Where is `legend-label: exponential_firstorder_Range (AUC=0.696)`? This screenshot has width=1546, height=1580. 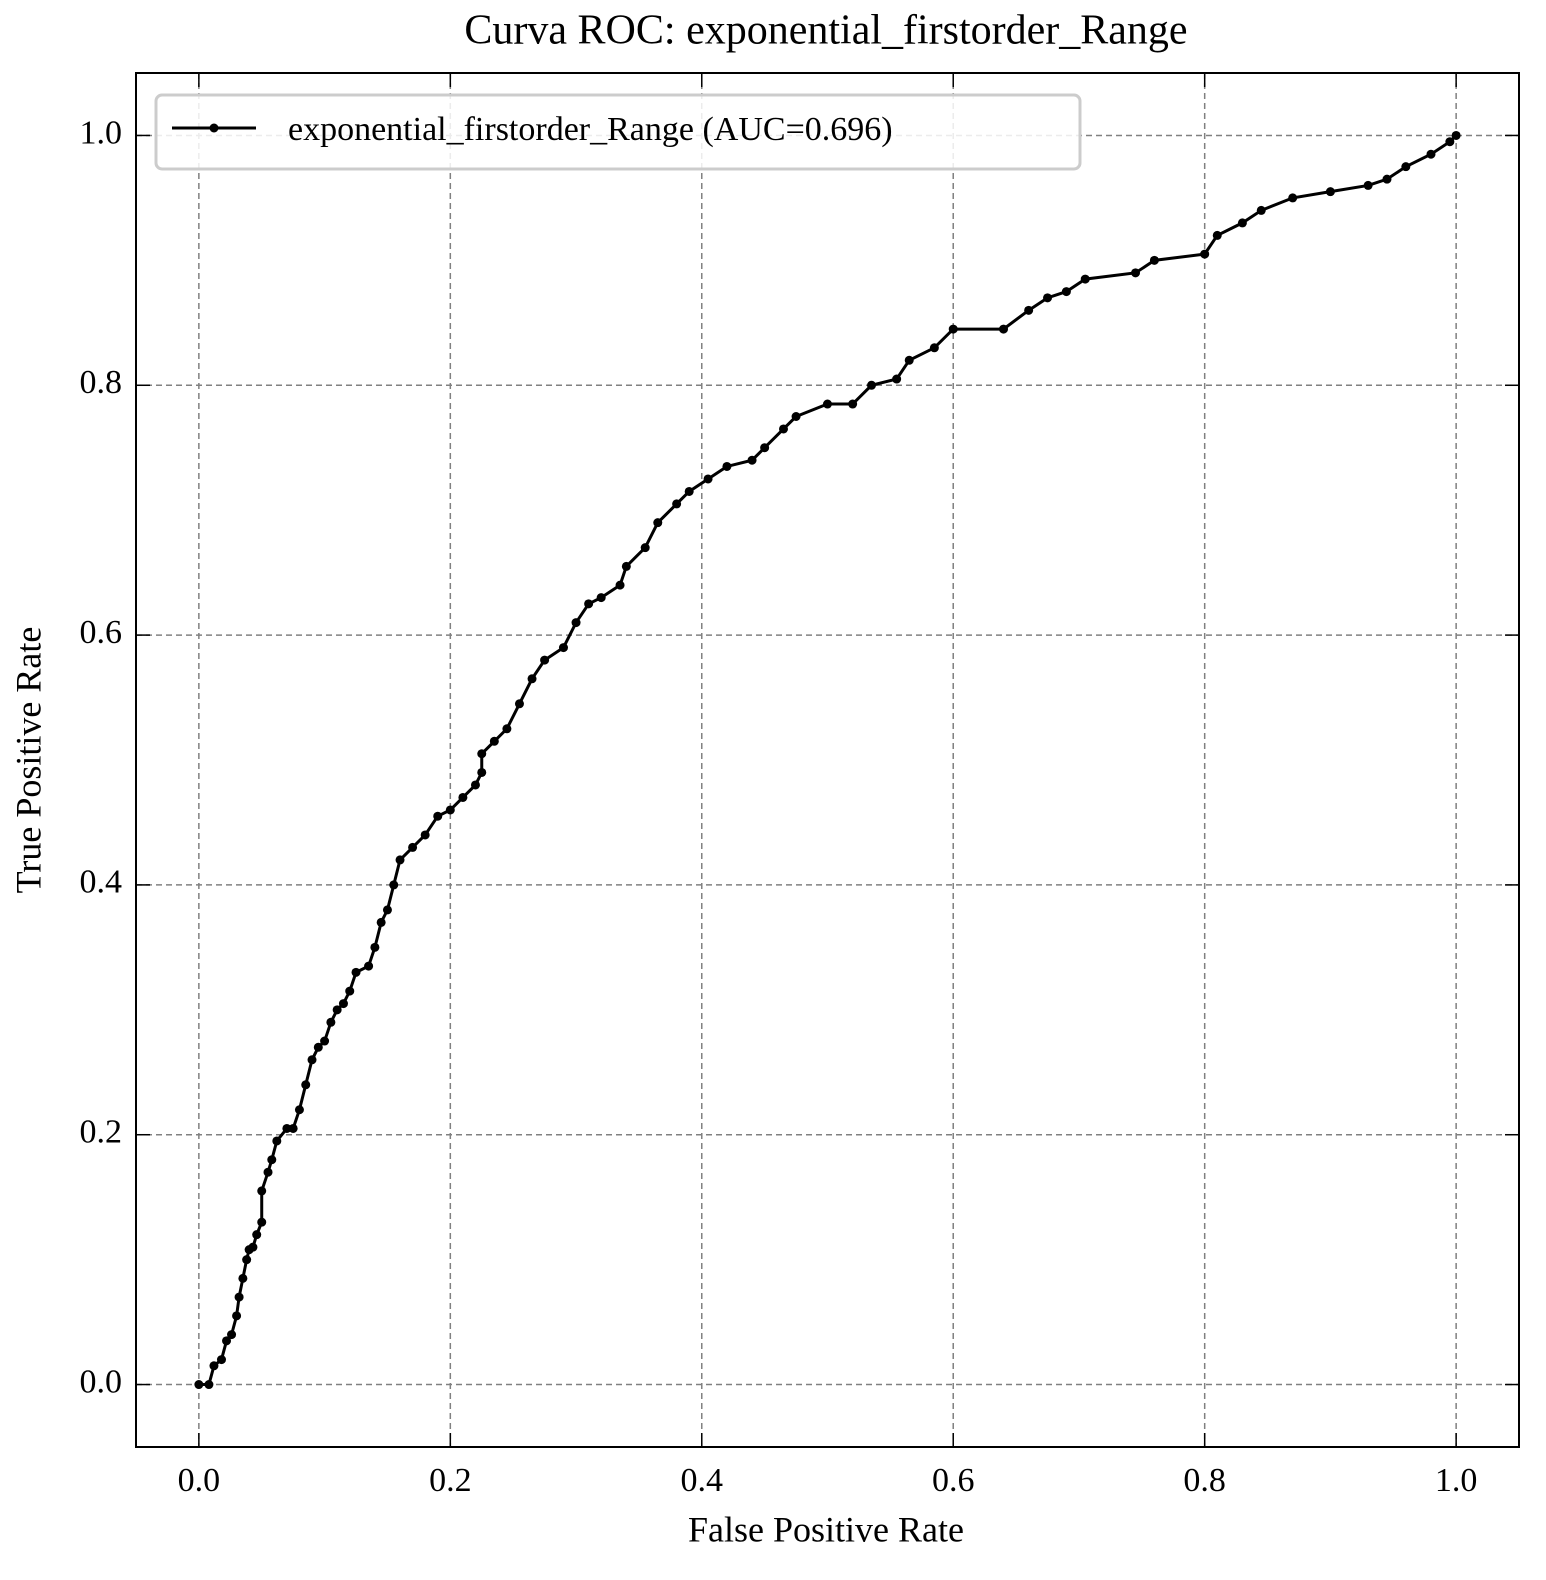 legend-label: exponential_firstorder_Range (AUC=0.696) is located at coordinates (590, 129).